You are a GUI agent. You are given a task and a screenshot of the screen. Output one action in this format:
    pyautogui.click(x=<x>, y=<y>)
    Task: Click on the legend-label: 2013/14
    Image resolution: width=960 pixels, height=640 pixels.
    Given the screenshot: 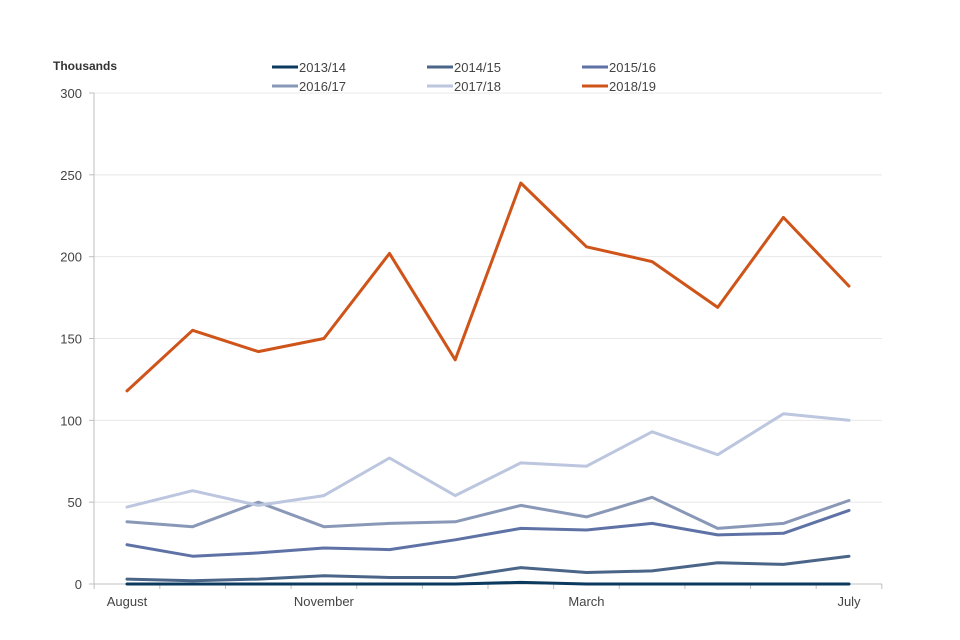 What is the action you would take?
    pyautogui.click(x=322, y=67)
    